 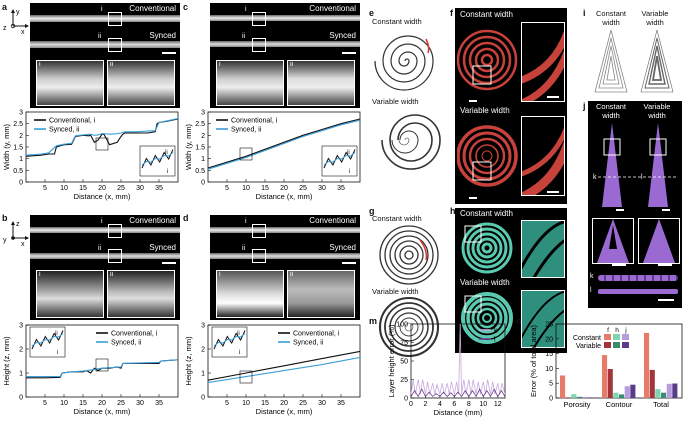 What do you see at coordinates (265, 403) in the screenshot?
I see `x-tick-label: 15` at bounding box center [265, 403].